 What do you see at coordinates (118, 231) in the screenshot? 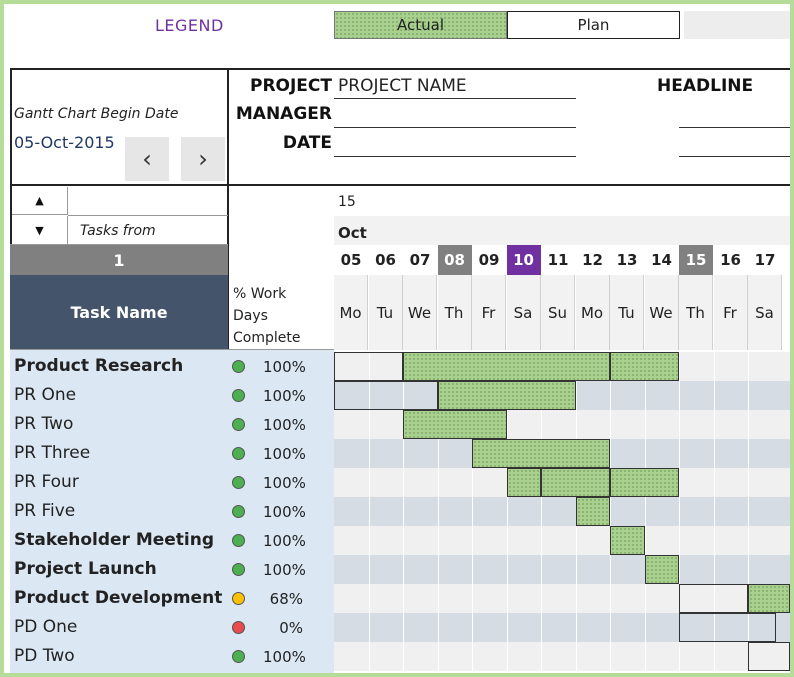
I see `tasks-from-label: Tasks from` at bounding box center [118, 231].